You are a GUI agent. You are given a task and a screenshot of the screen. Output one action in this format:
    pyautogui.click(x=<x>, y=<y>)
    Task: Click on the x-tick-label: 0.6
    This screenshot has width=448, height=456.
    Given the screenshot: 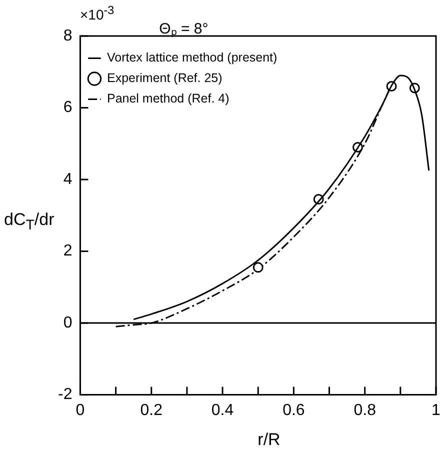 What is the action you would take?
    pyautogui.click(x=293, y=410)
    